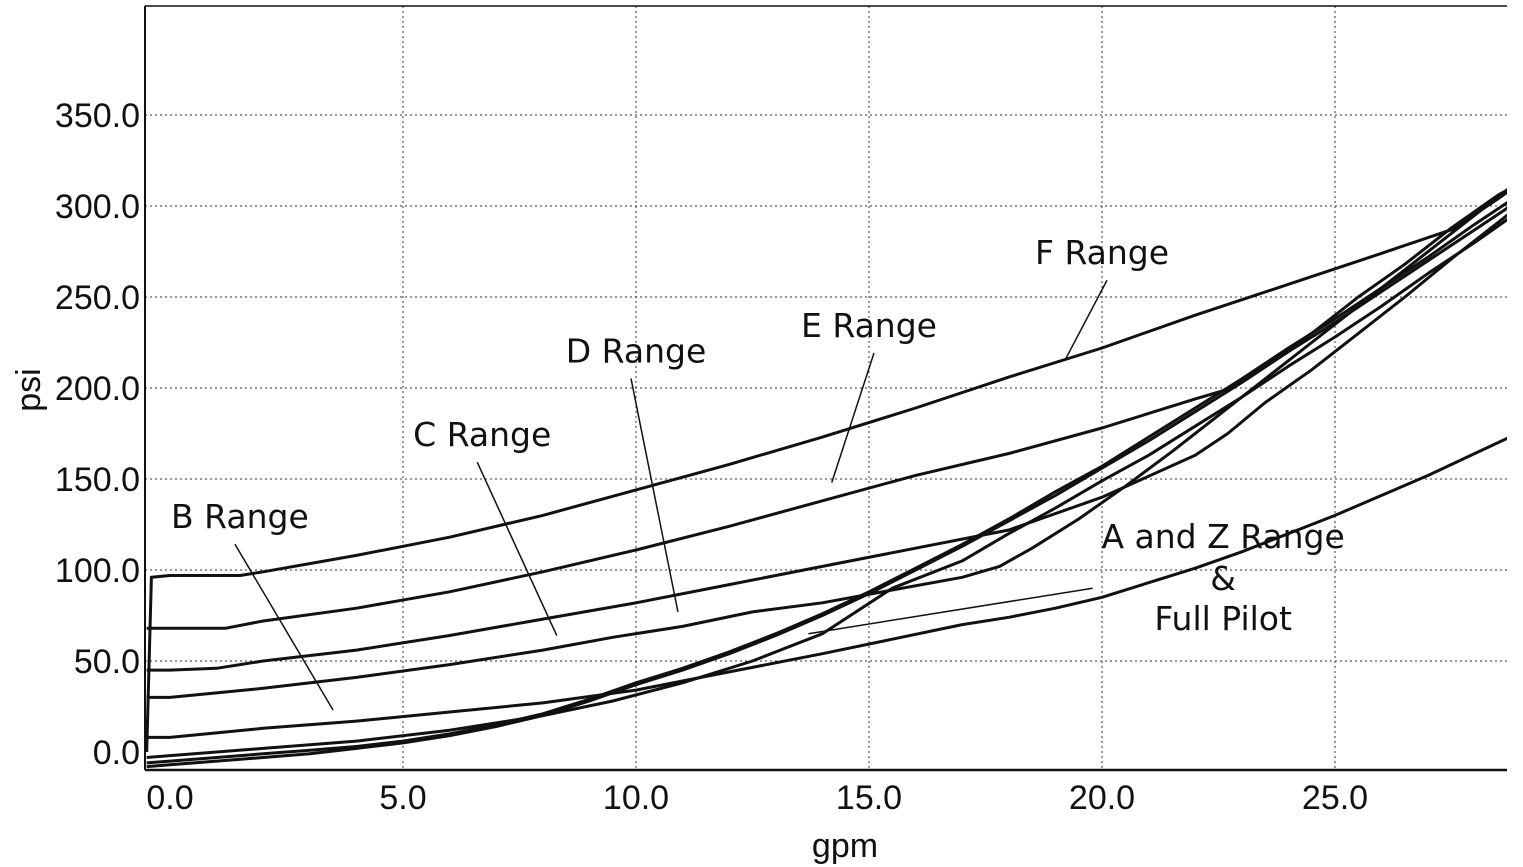  Describe the element at coordinates (482, 434) in the screenshot. I see `annotation-label: C Range` at that location.